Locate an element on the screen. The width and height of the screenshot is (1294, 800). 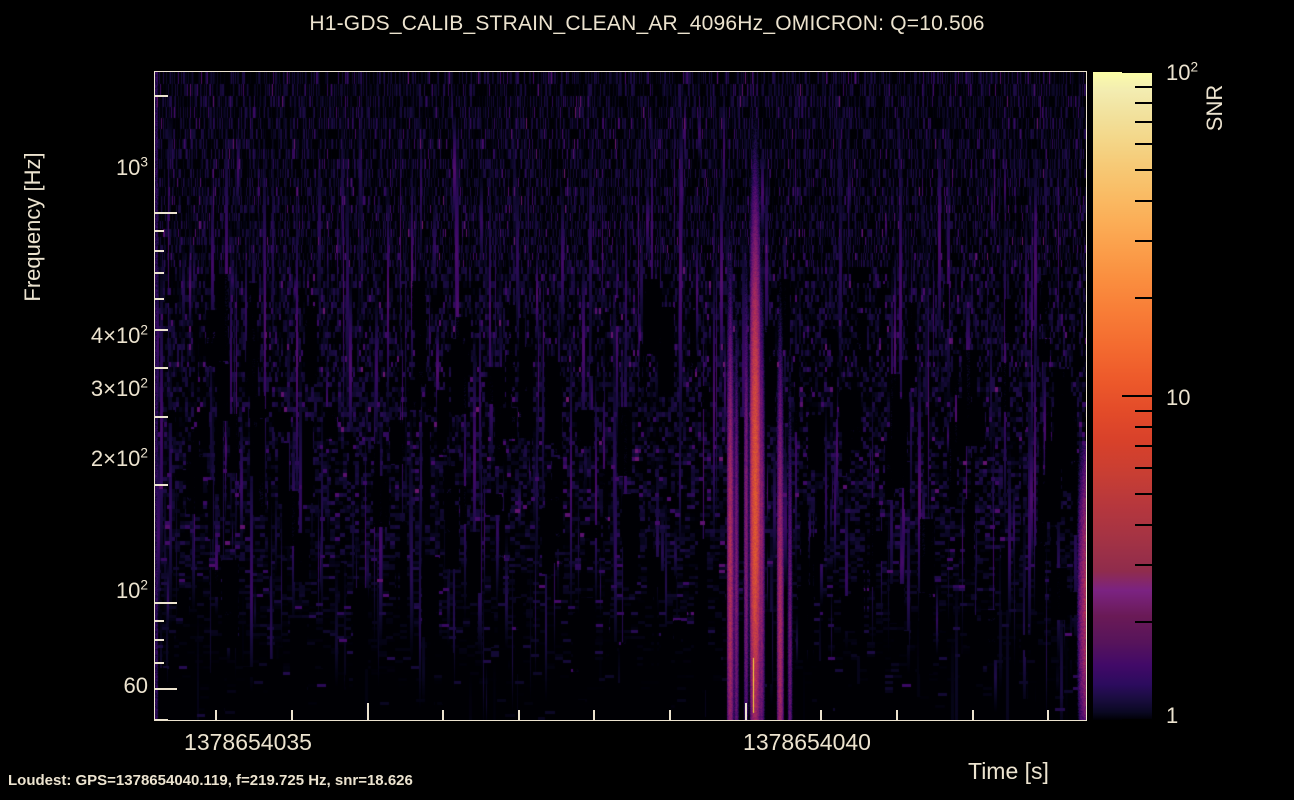
y-tick-label: 3×10² is located at coordinates (119, 388).